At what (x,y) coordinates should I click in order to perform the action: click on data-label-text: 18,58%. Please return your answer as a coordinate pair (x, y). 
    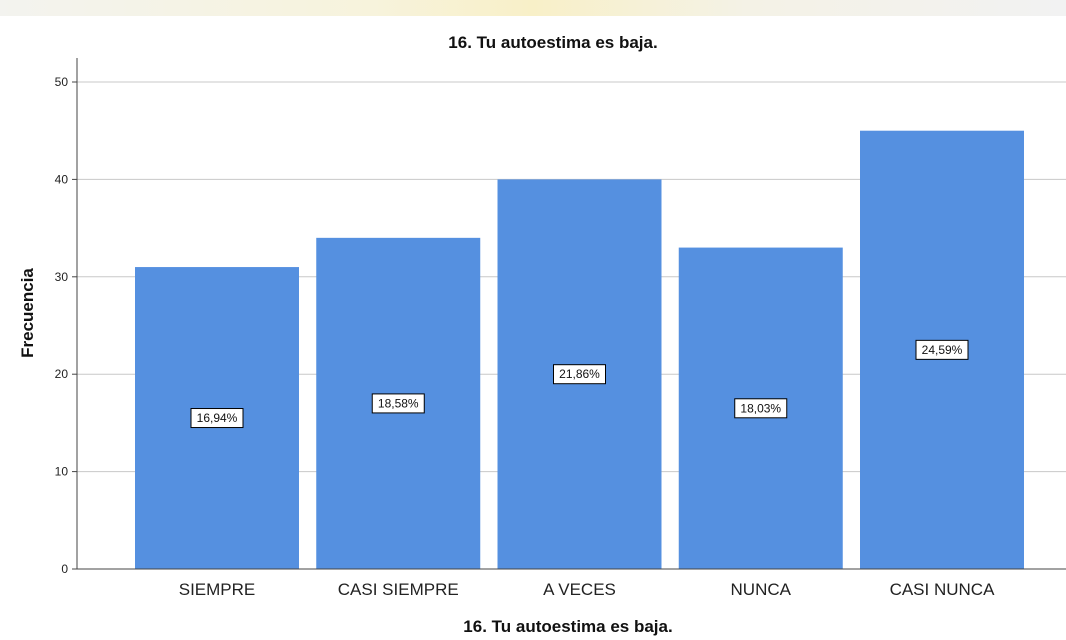
    Looking at the image, I should click on (398, 403).